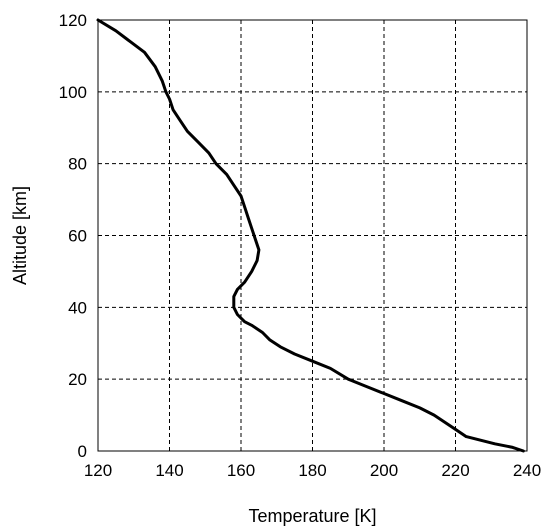 The image size is (550, 530). Describe the element at coordinates (241, 470) in the screenshot. I see `x-tick-label: 160` at that location.